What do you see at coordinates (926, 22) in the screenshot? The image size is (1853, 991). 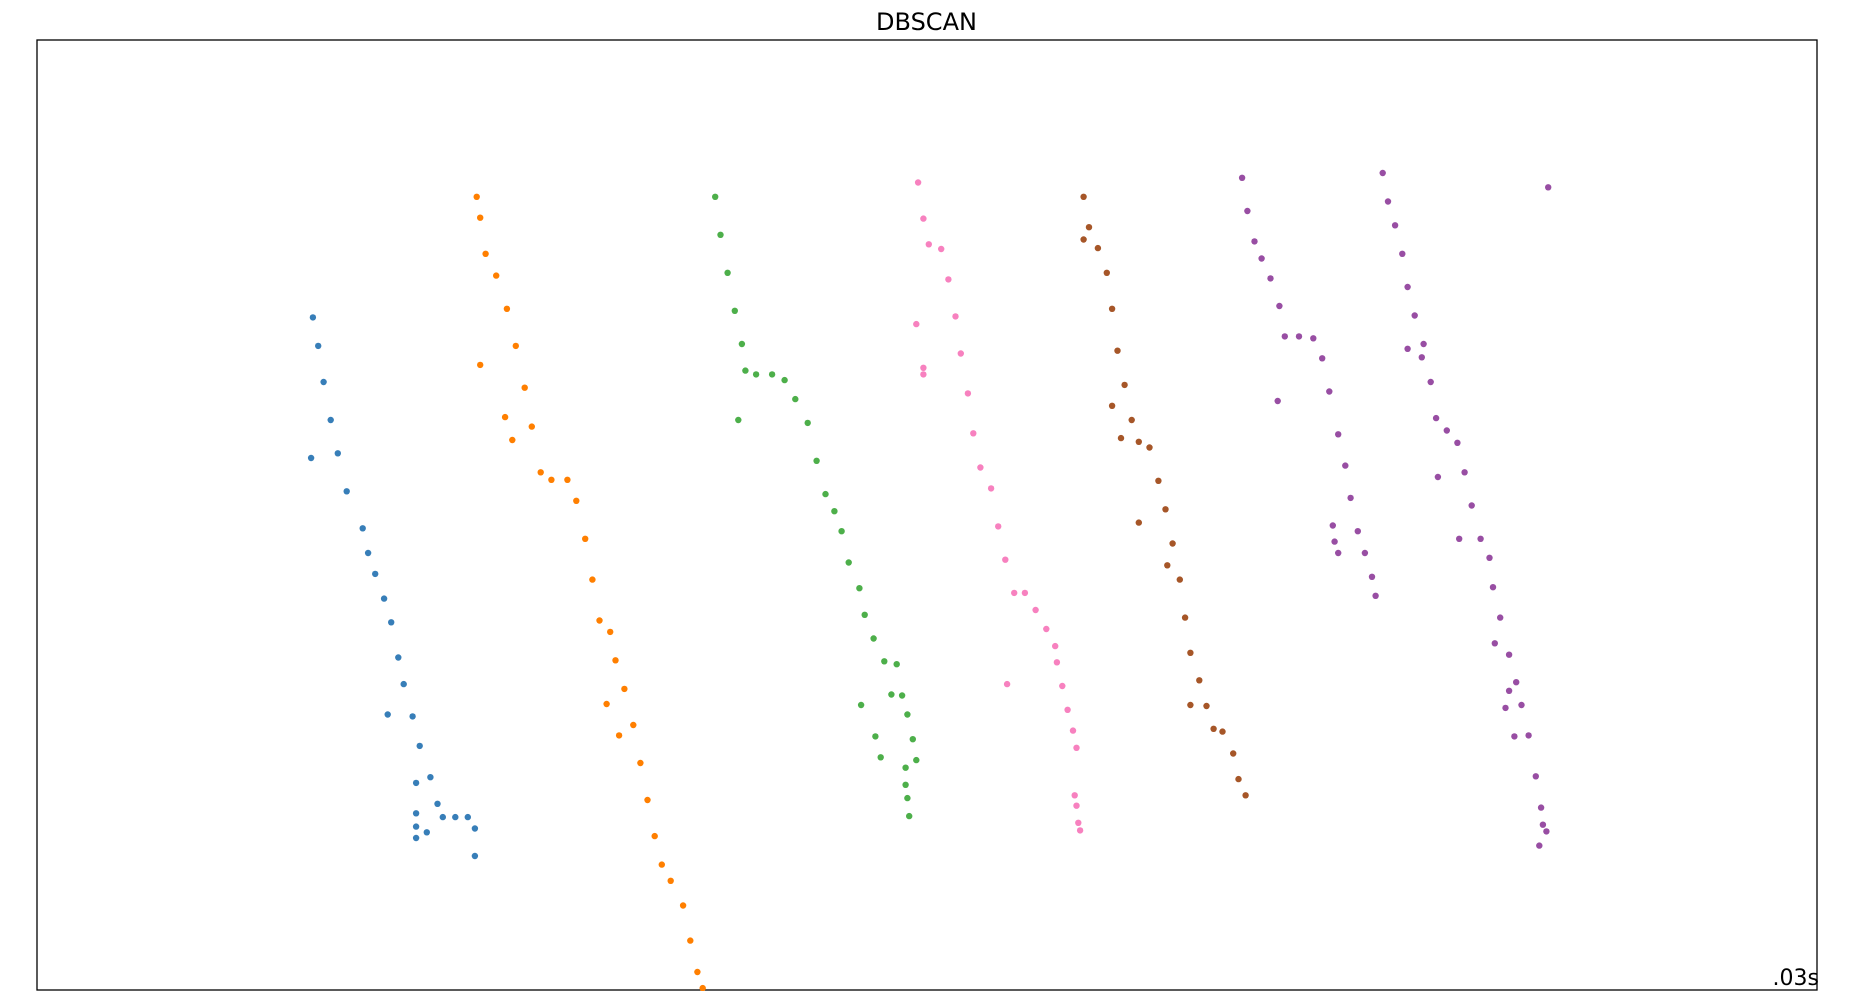 I see `chart-title: DBSCAN` at bounding box center [926, 22].